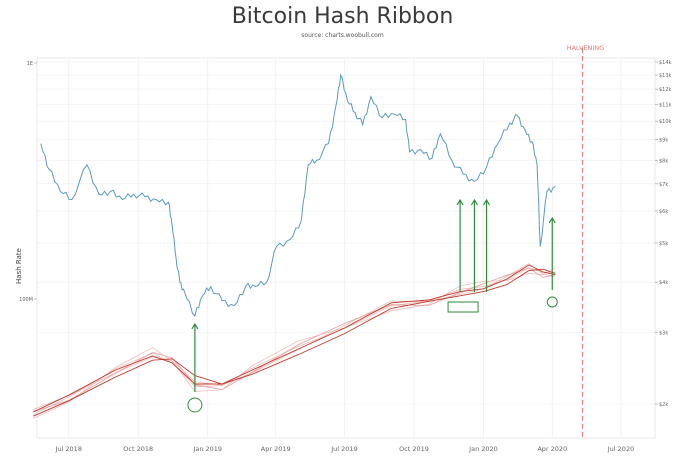  Describe the element at coordinates (665, 76) in the screenshot. I see `right-tick-label: $13k` at that location.